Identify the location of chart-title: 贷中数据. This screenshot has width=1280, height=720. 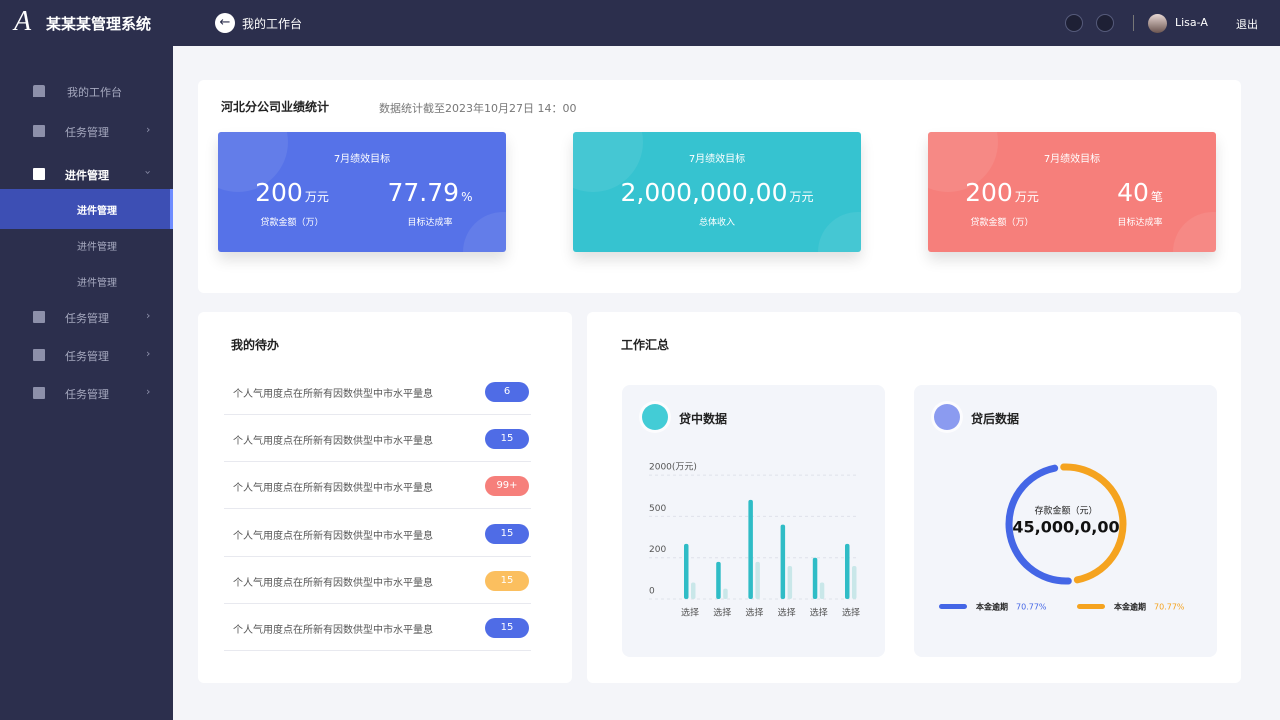
(703, 419).